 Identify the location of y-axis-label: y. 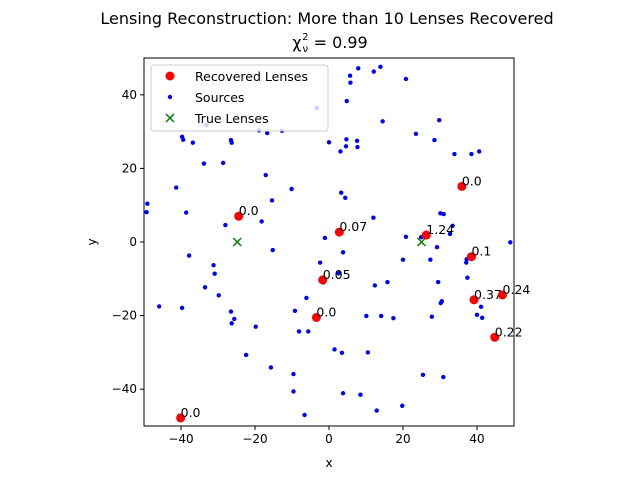
(92, 241).